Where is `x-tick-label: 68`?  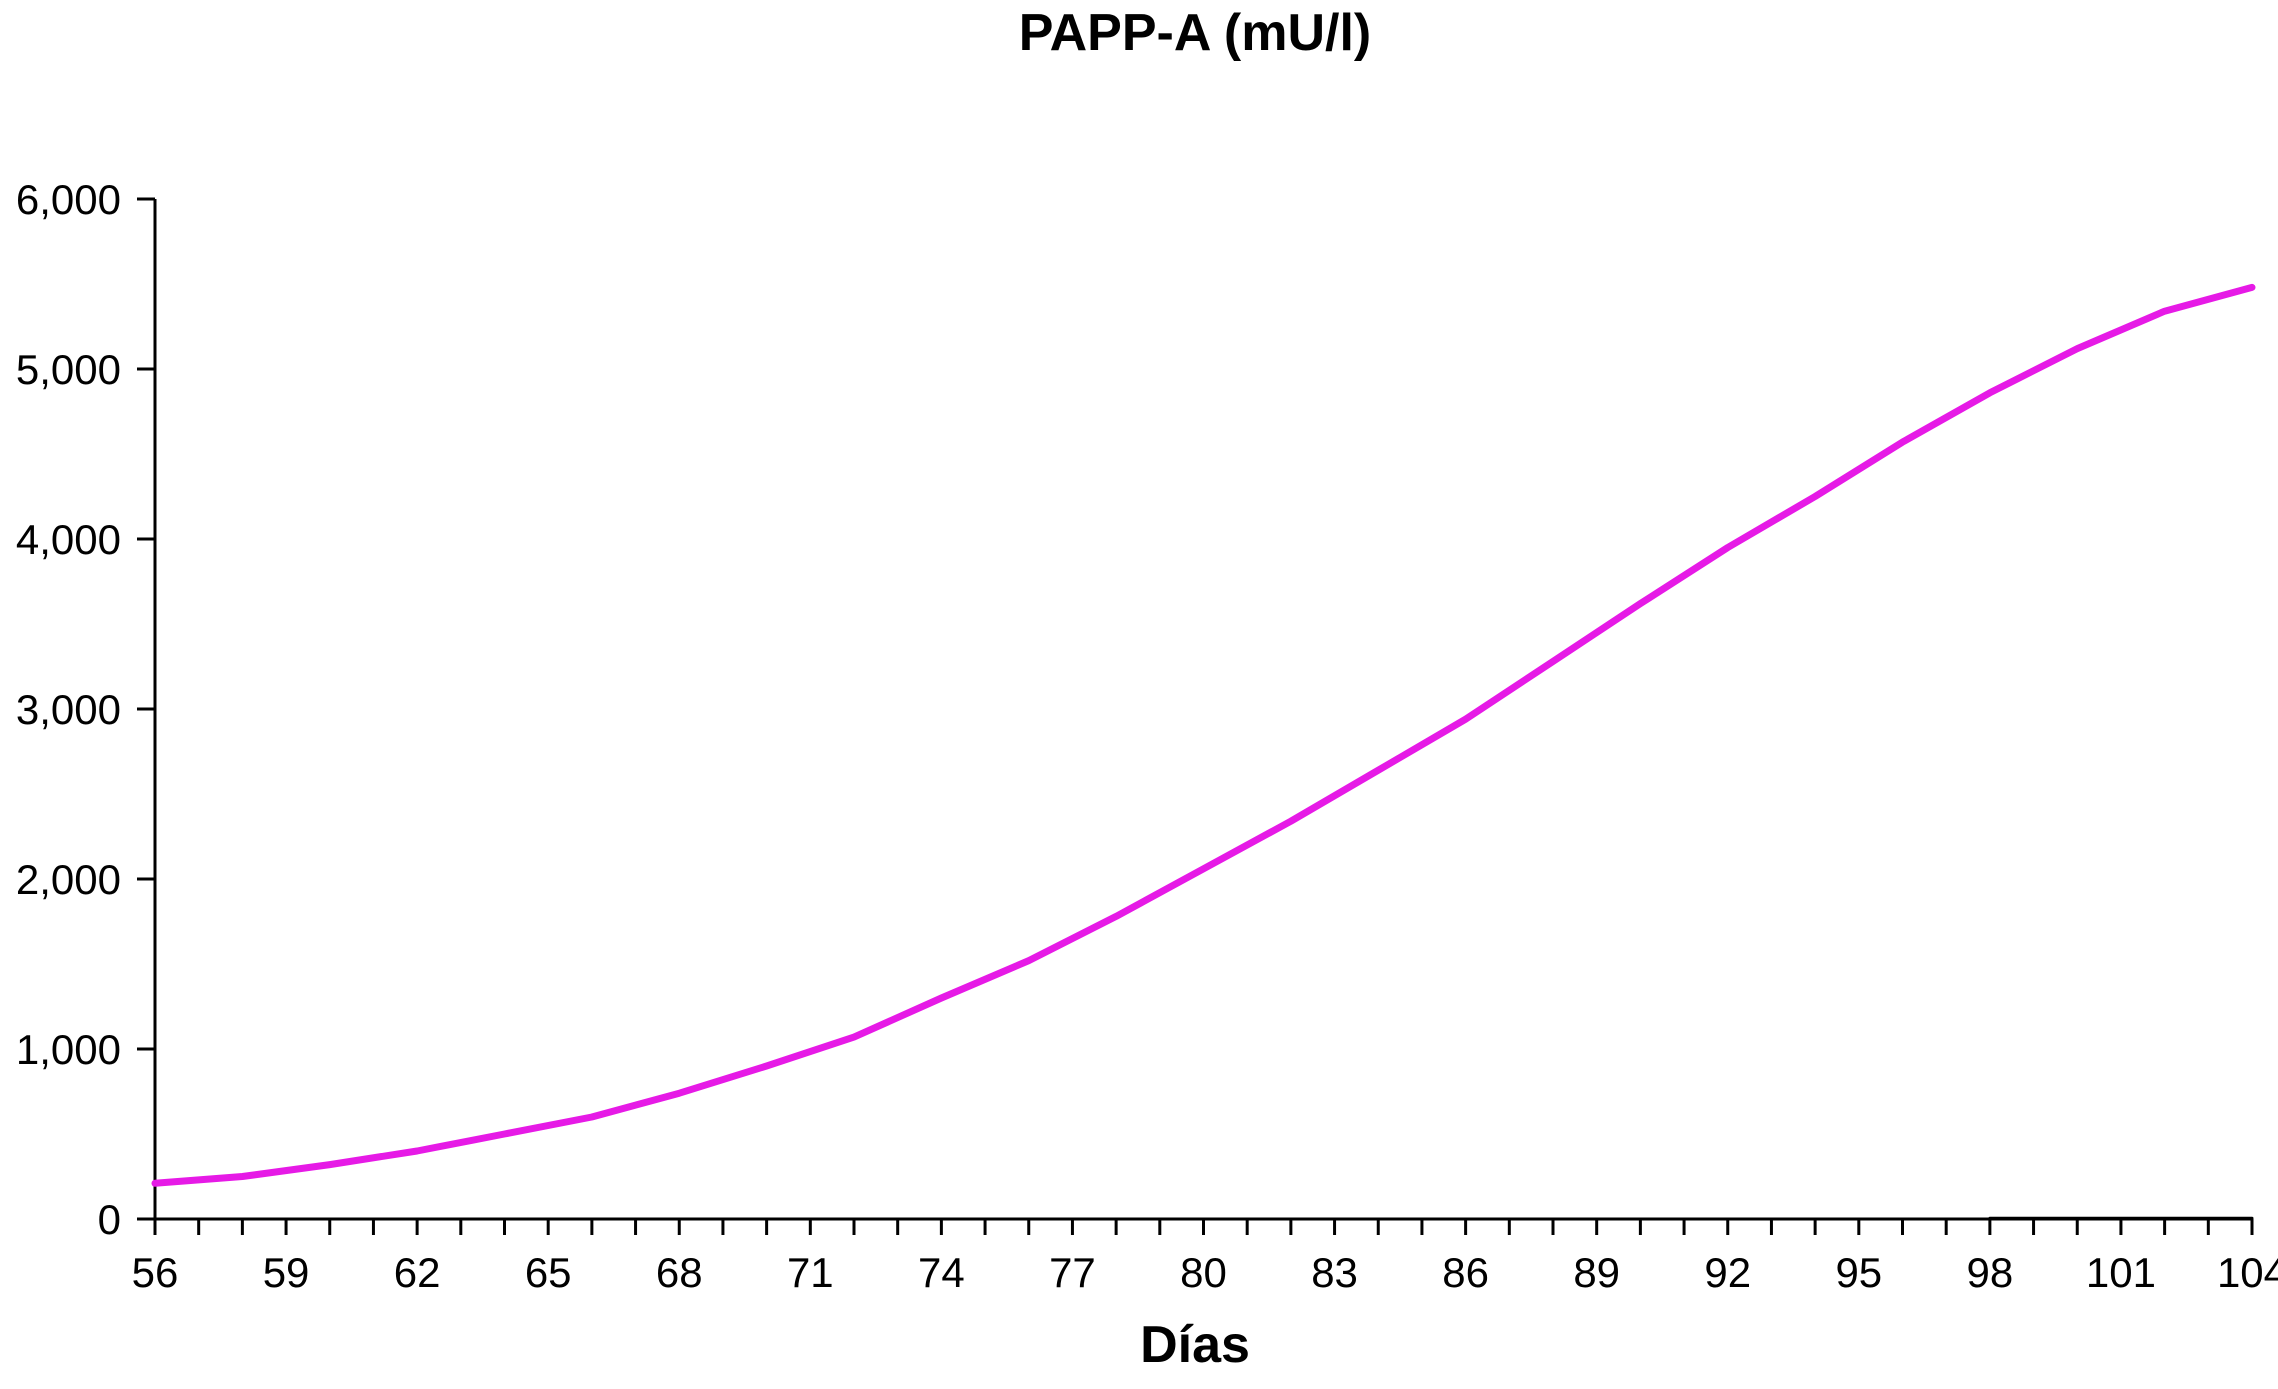
x-tick-label: 68 is located at coordinates (679, 1272).